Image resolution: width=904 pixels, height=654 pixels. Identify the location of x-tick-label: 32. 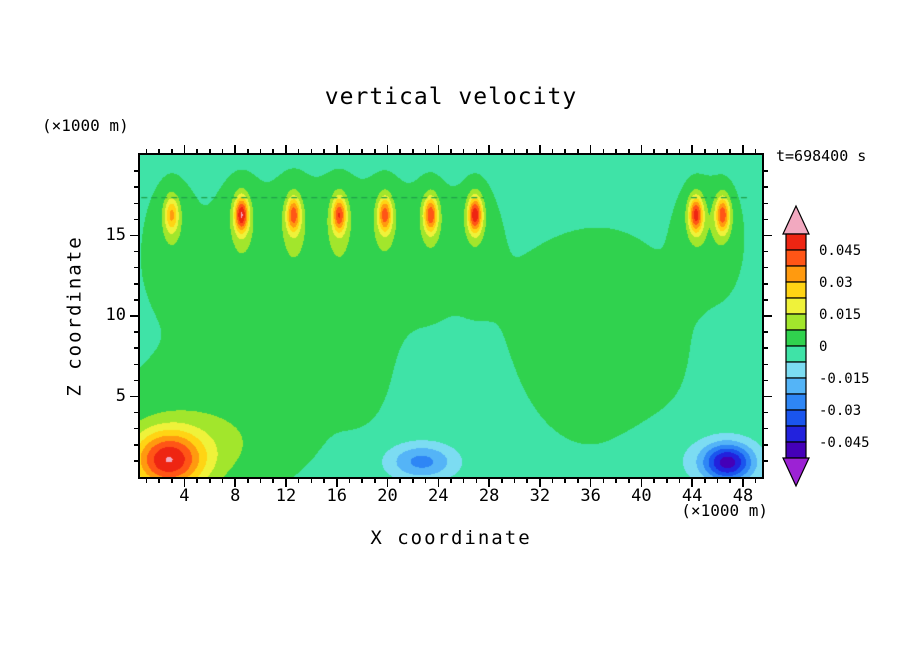
(540, 496).